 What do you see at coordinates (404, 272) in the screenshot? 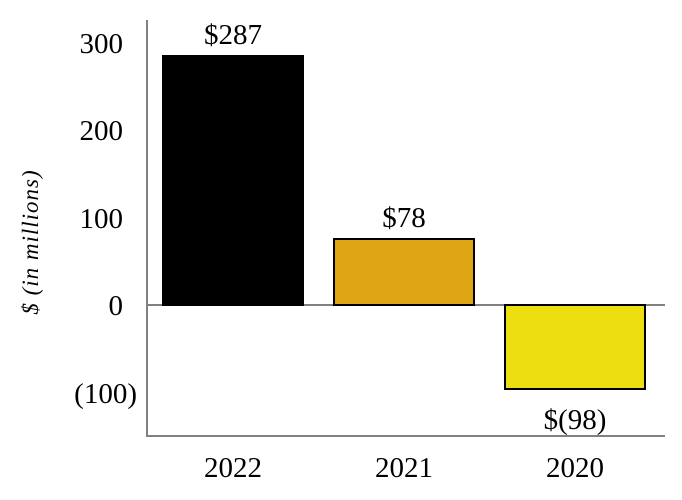
I see `bar-2021` at bounding box center [404, 272].